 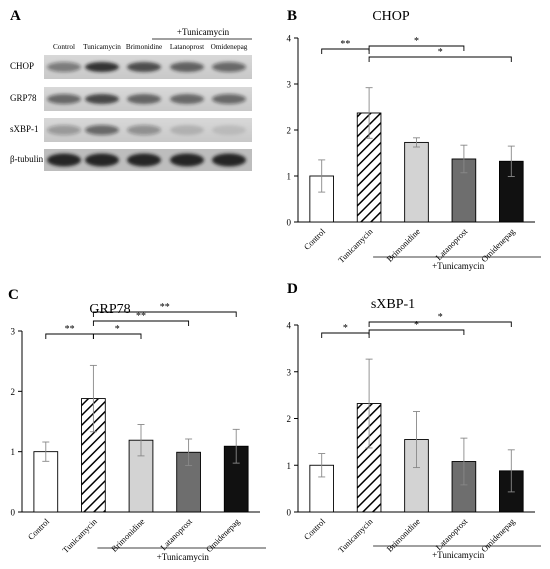 I want to click on blot-lane-label-brimonidine: Brimonidine, so click(x=144, y=47).